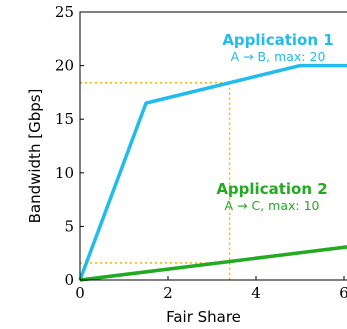 The image size is (347, 329). I want to click on y-tick-label: 5, so click(69, 226).